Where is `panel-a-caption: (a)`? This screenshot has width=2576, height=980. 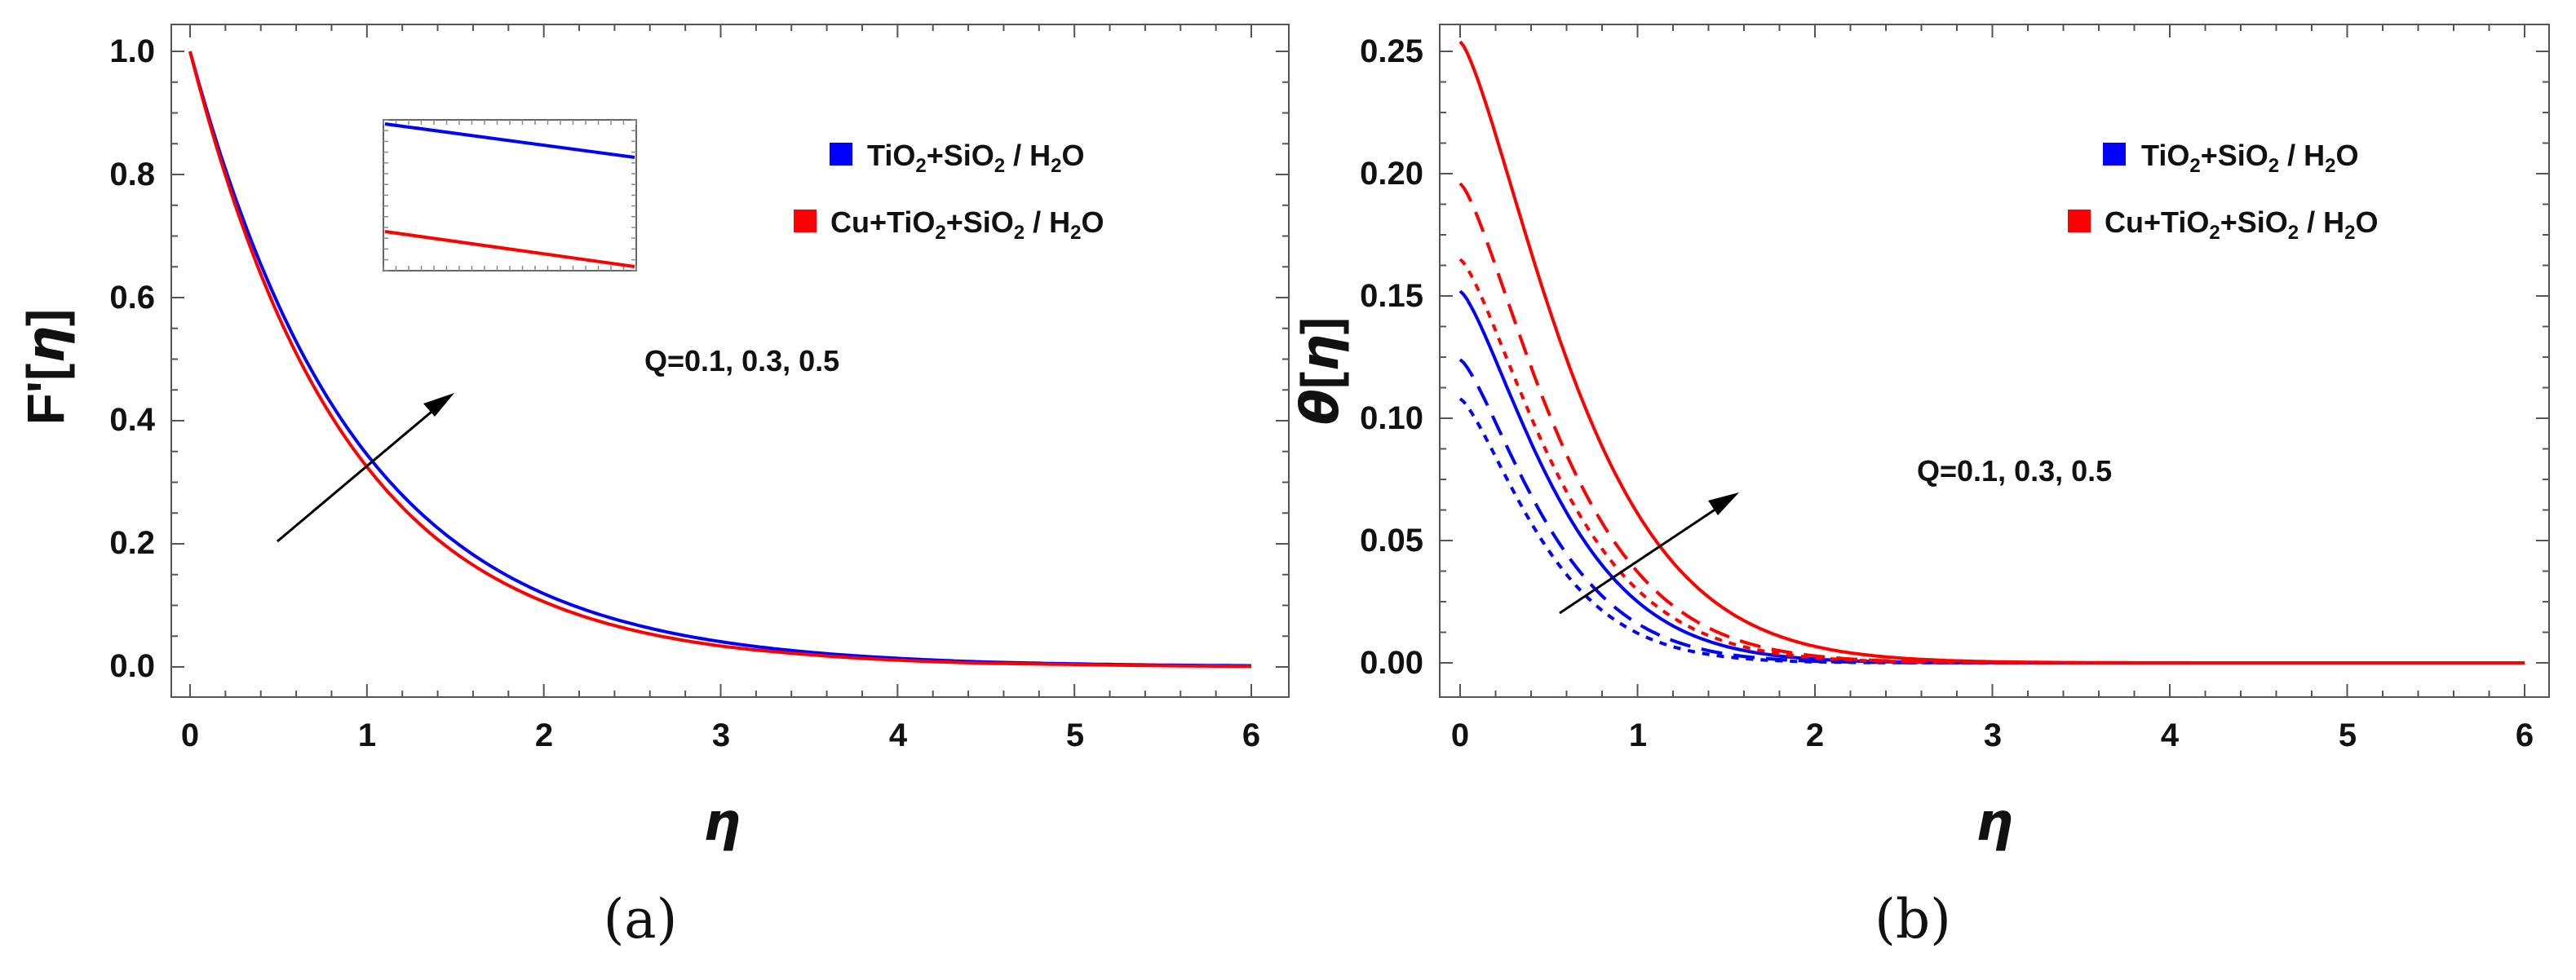 panel-a-caption: (a) is located at coordinates (641, 920).